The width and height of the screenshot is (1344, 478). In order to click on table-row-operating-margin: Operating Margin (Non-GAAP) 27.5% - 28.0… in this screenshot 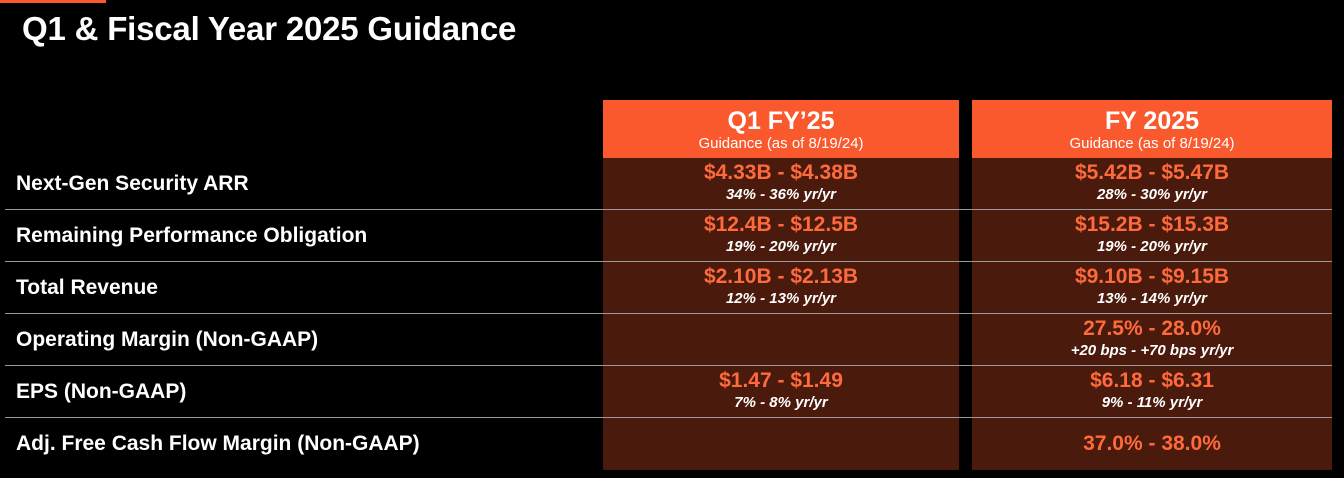, I will do `click(672, 340)`.